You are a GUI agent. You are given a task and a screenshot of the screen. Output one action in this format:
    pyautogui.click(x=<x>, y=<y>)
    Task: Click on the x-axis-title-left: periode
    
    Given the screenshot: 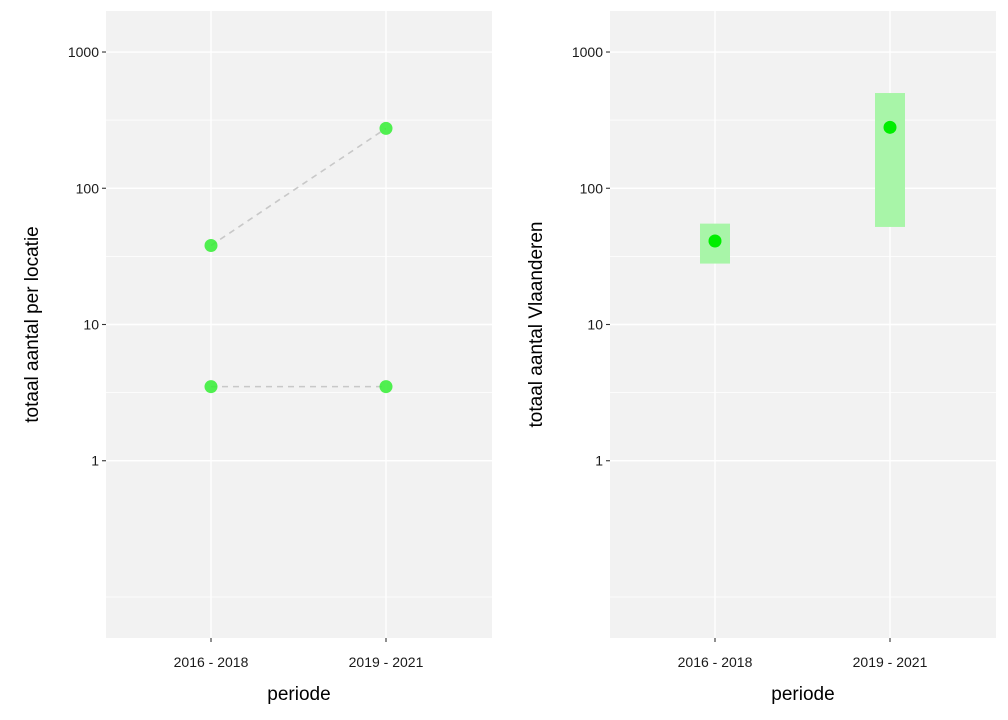 What is the action you would take?
    pyautogui.click(x=298, y=694)
    